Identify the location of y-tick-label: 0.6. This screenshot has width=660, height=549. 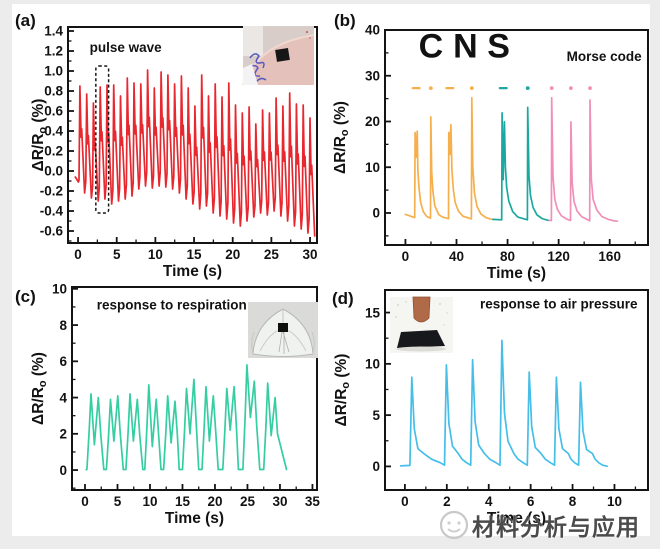
(53, 111).